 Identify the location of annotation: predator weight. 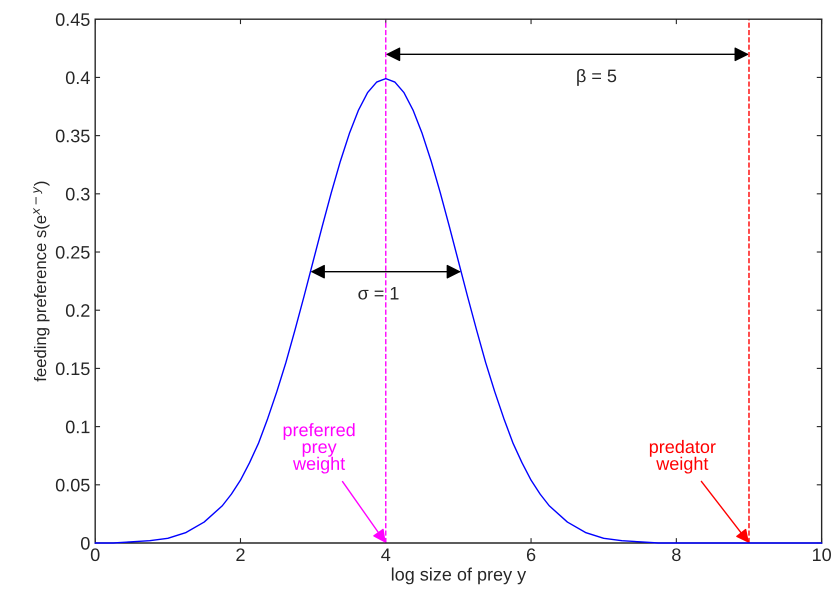
(683, 457).